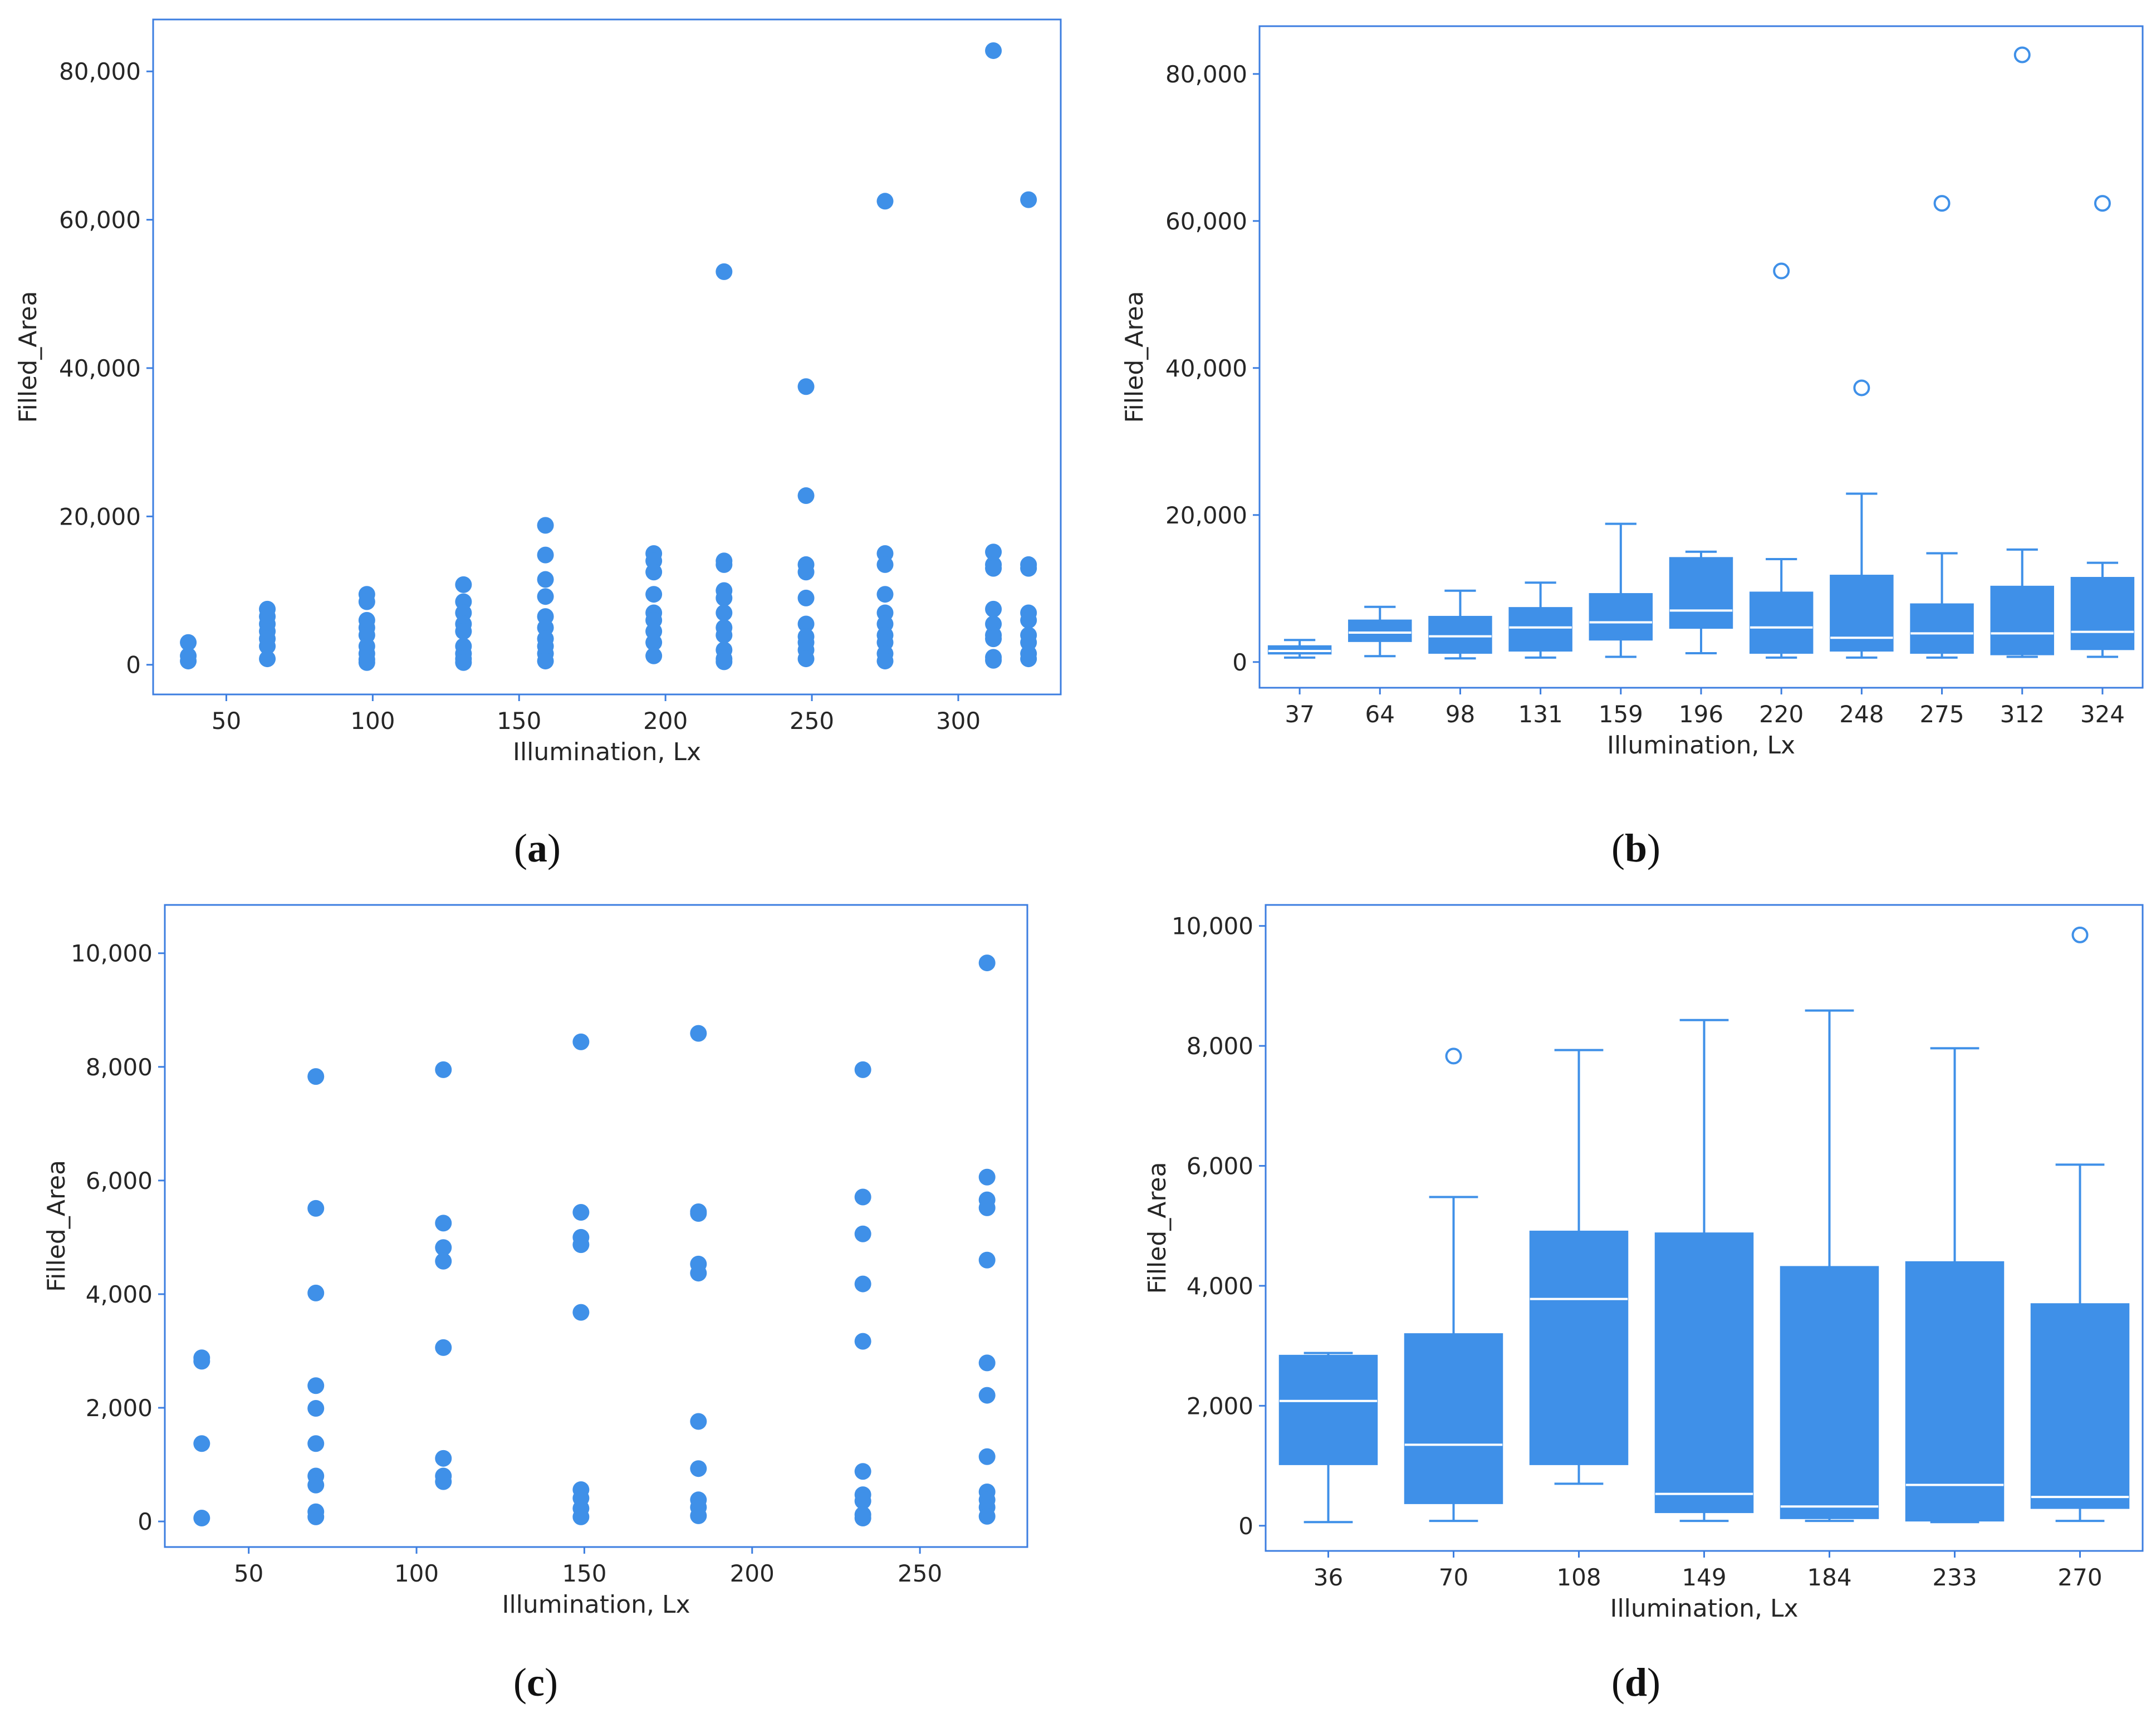 This screenshot has height=1728, width=2156. Describe the element at coordinates (1453, 1577) in the screenshot. I see `x-tick-label: 70` at that location.